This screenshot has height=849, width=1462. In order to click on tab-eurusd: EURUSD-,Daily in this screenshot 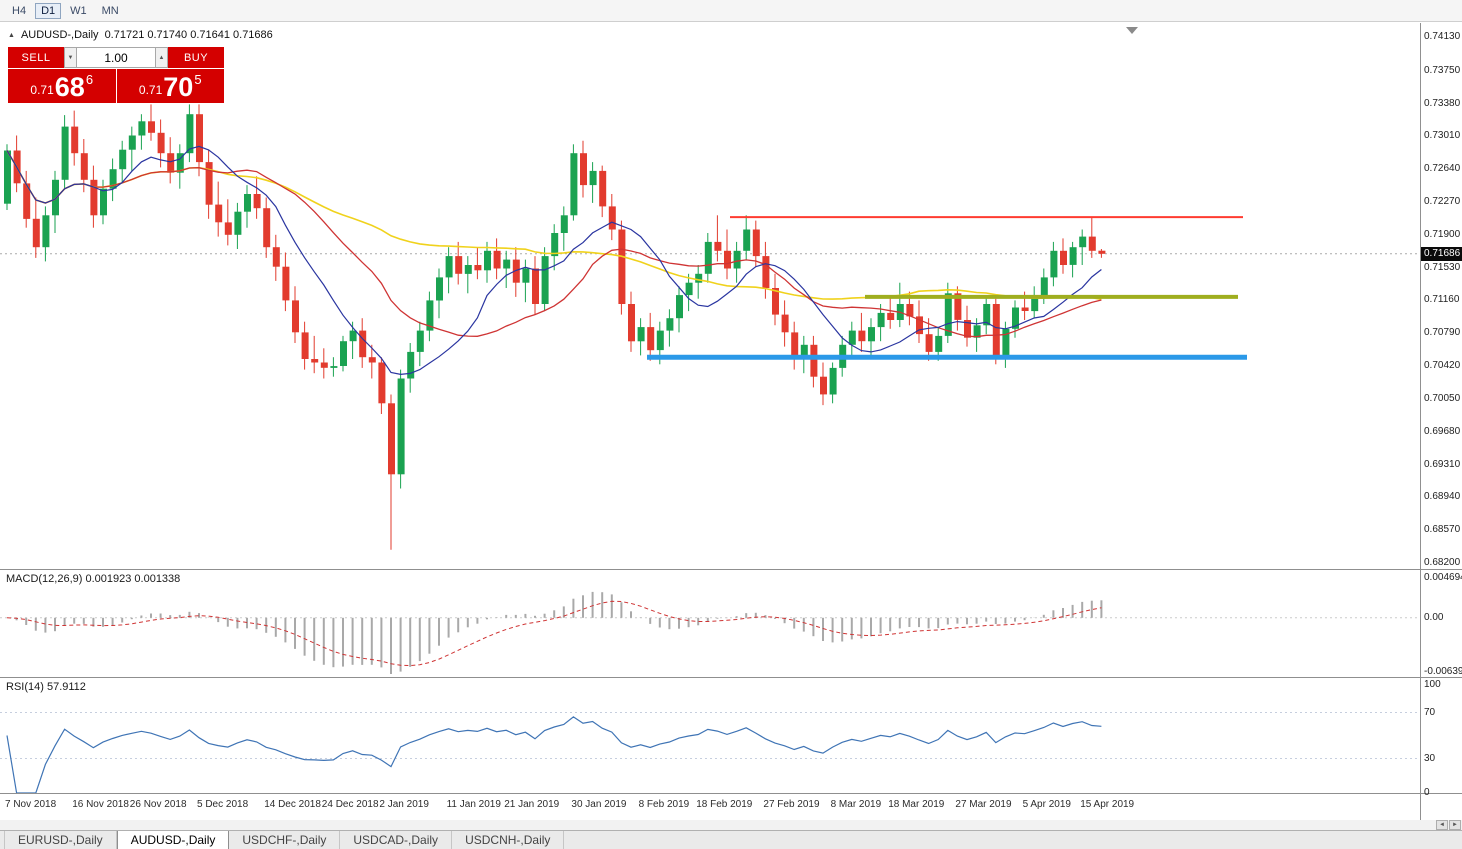, I will do `click(60, 840)`.